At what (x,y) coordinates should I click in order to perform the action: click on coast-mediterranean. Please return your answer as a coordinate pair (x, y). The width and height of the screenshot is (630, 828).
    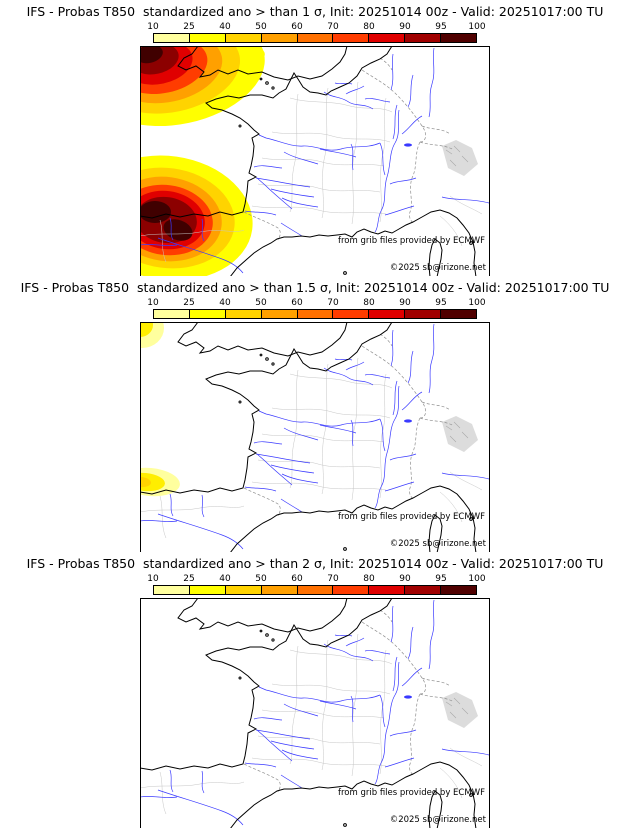
    Looking at the image, I should click on (353, 518).